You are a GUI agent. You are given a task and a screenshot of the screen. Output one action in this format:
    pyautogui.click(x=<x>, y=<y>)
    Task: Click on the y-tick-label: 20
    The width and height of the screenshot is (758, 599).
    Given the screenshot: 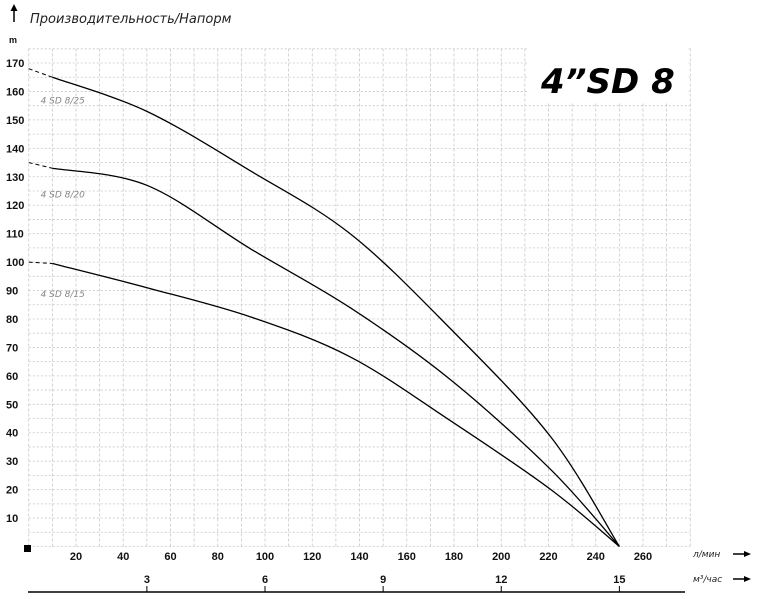 What is the action you would take?
    pyautogui.click(x=12, y=491)
    